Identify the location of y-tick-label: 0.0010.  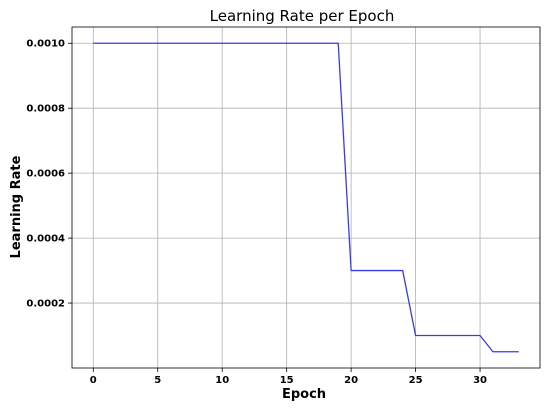
(45, 44).